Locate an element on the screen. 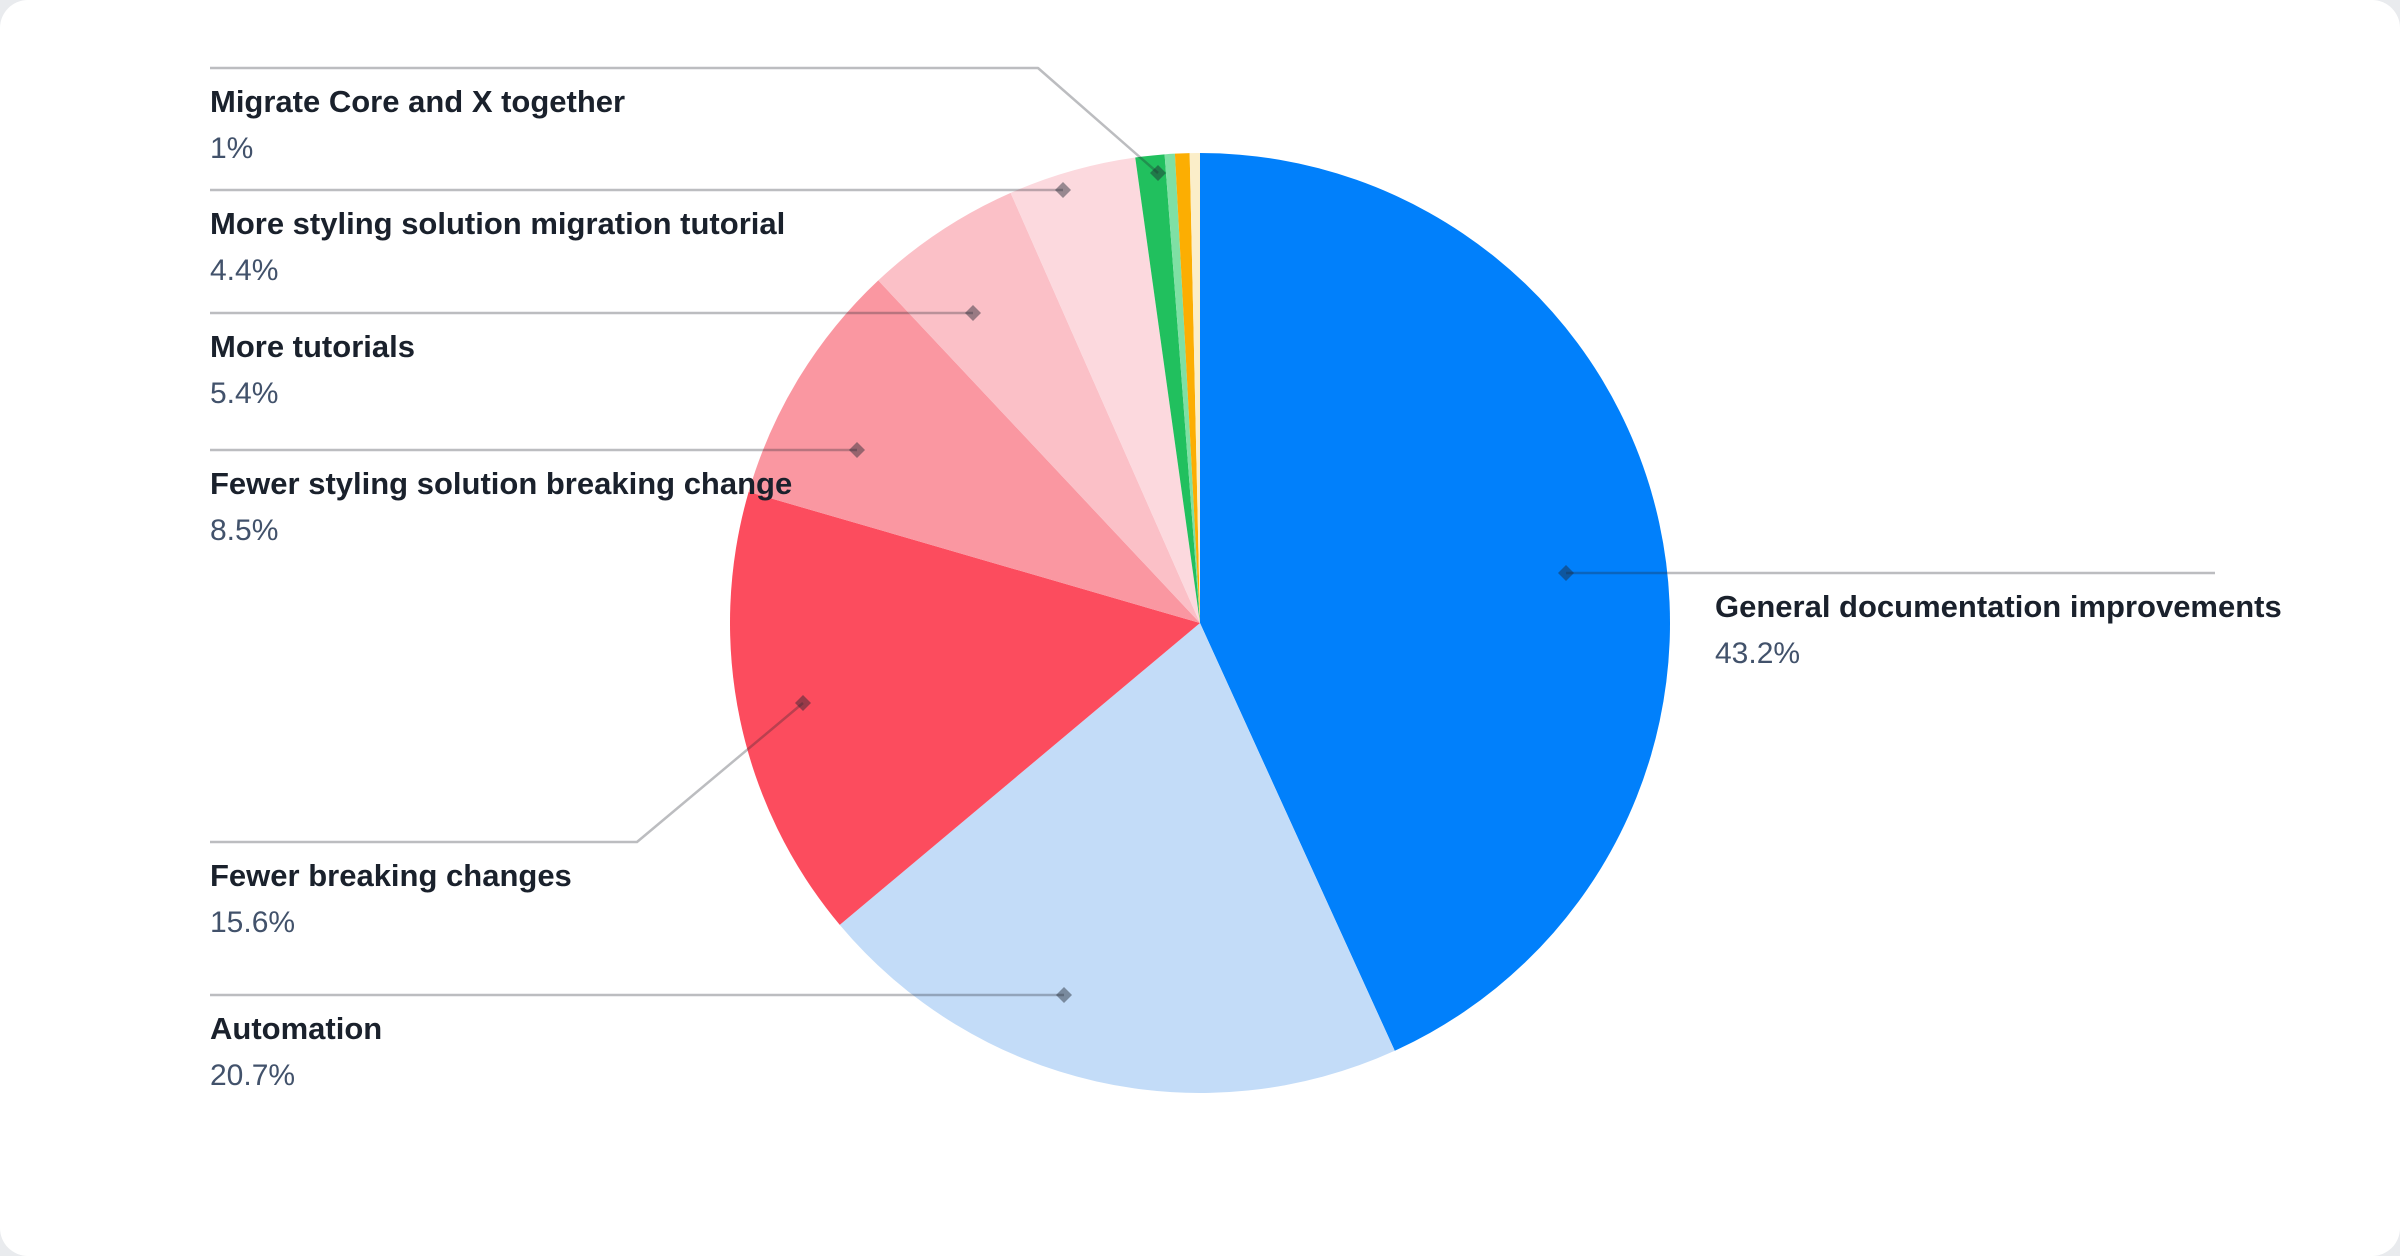  slice-label-migrate-core-and-x-together: Migrate Core and X together is located at coordinates (417, 101).